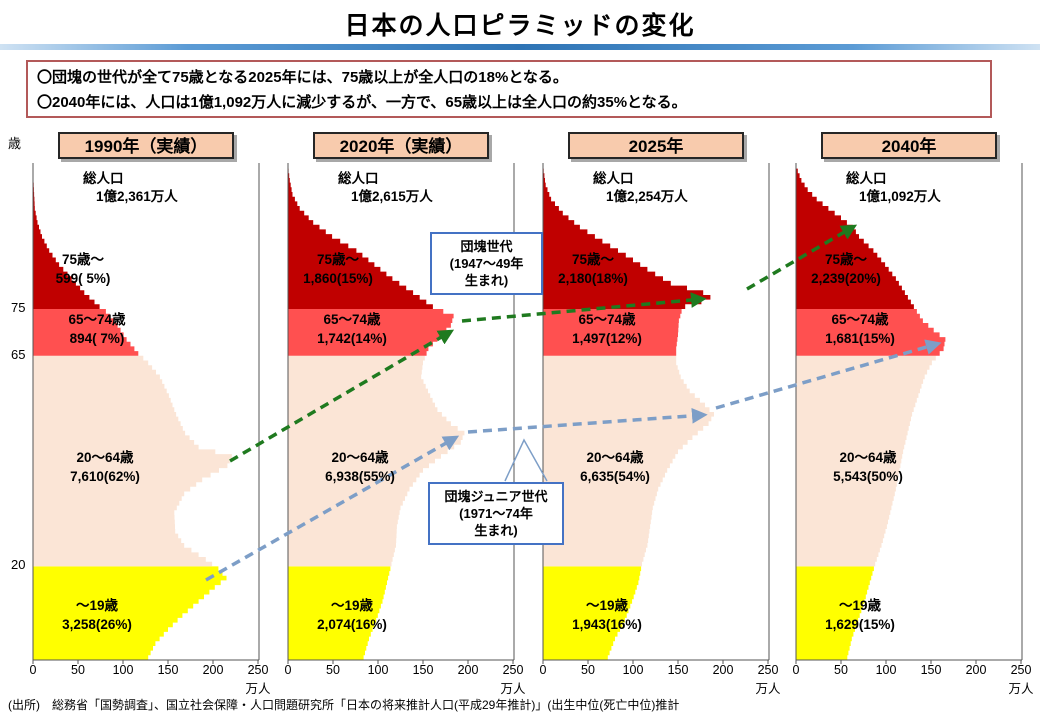  Describe the element at coordinates (520, 26) in the screenshot. I see `page-title: 日本の人口ピラミッドの変化` at that location.